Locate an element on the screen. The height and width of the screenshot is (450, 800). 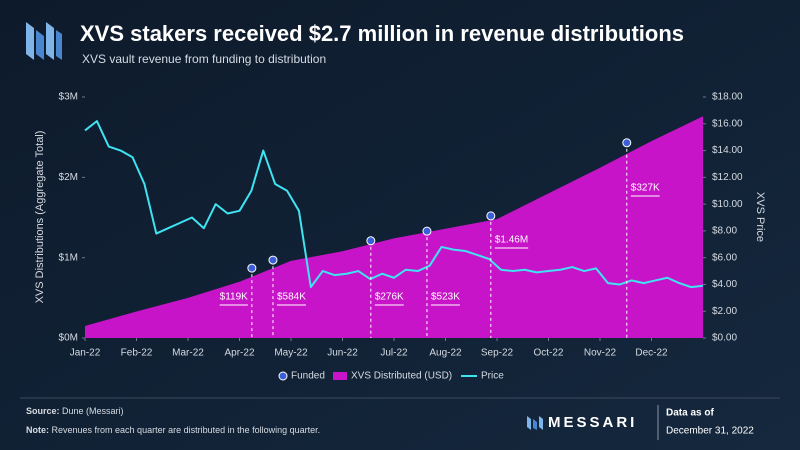
y-tick-label: $2M is located at coordinates (68, 177).